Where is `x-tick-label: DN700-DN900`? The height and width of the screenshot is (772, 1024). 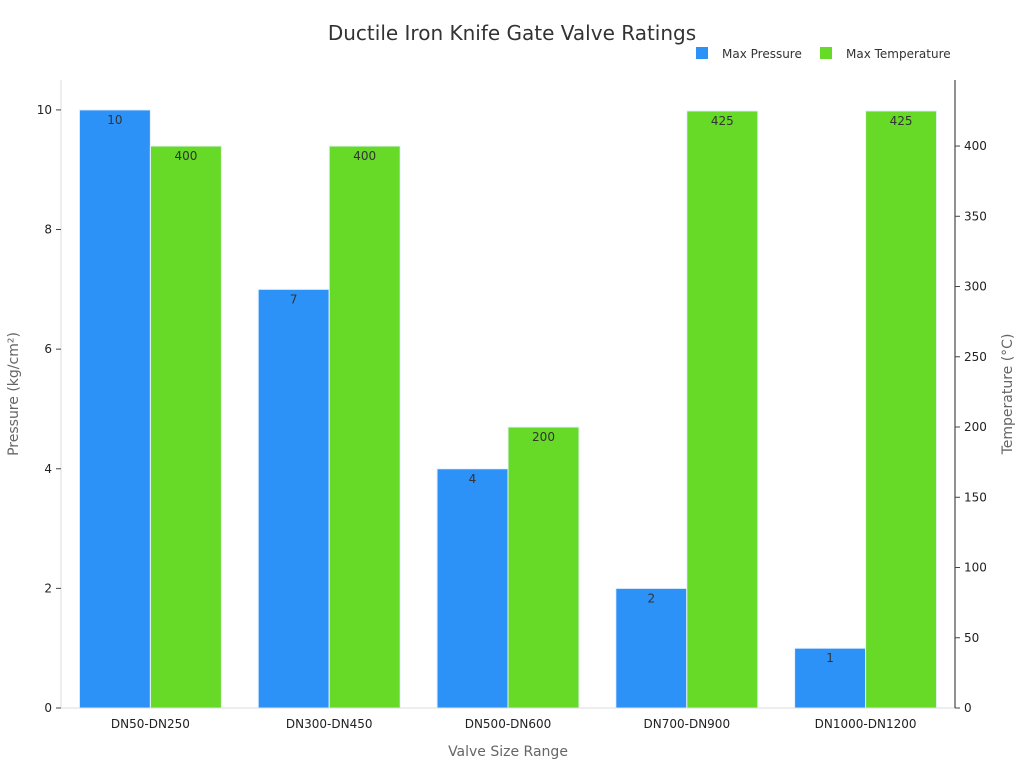 x-tick-label: DN700-DN900 is located at coordinates (687, 724).